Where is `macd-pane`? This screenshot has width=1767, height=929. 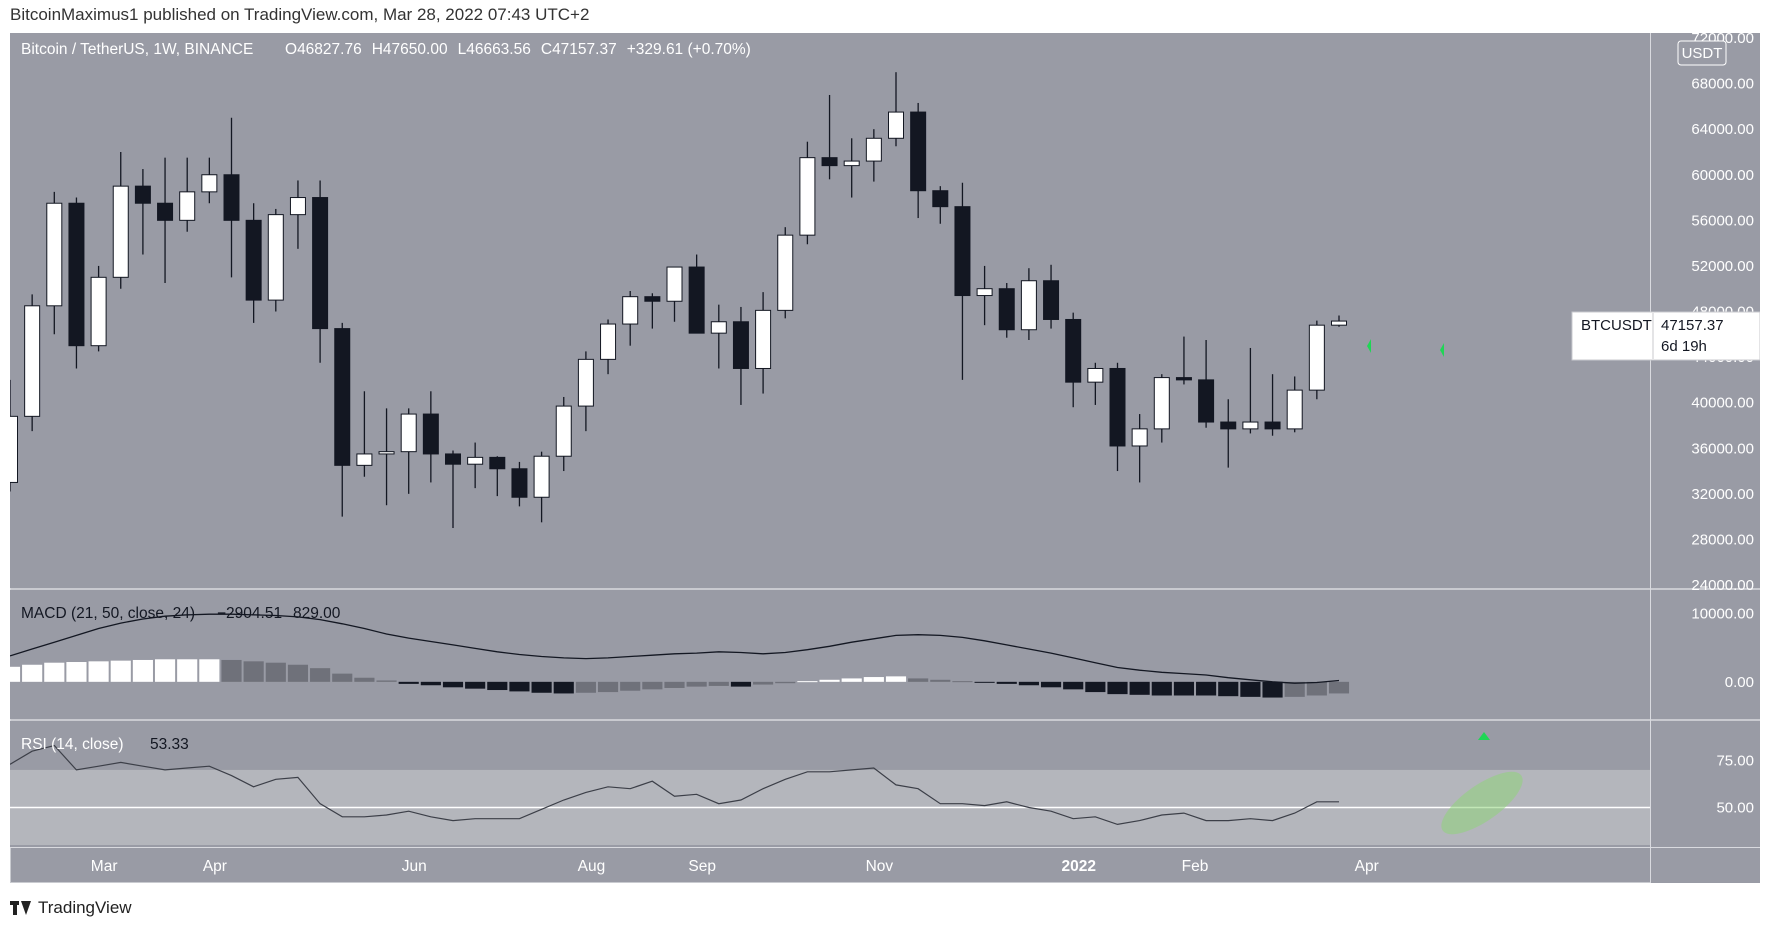 macd-pane is located at coordinates (830, 654).